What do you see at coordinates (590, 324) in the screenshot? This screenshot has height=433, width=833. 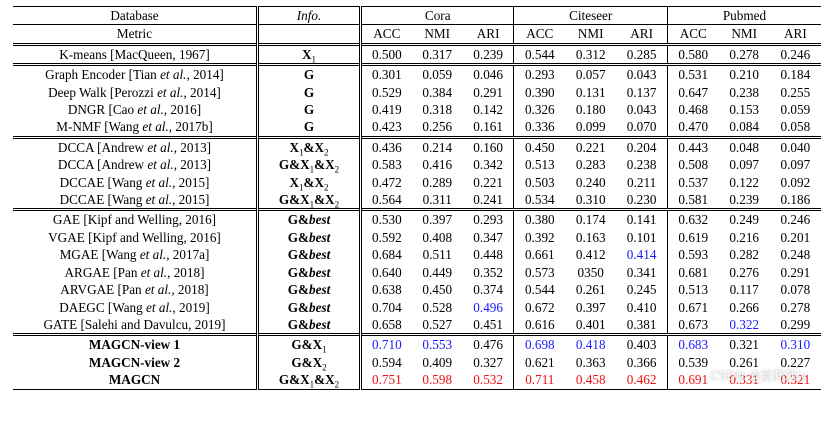 I see `value-citeseer-nmi: 0.401` at bounding box center [590, 324].